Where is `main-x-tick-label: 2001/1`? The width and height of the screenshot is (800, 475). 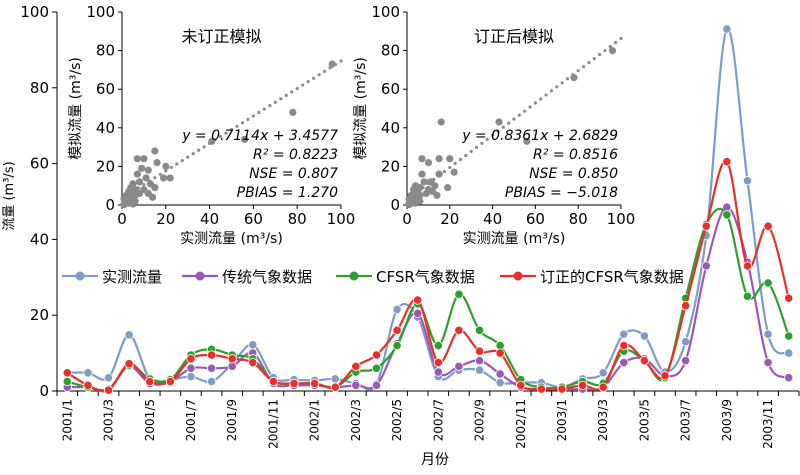
main-x-tick-label: 2001/1 is located at coordinates (67, 420).